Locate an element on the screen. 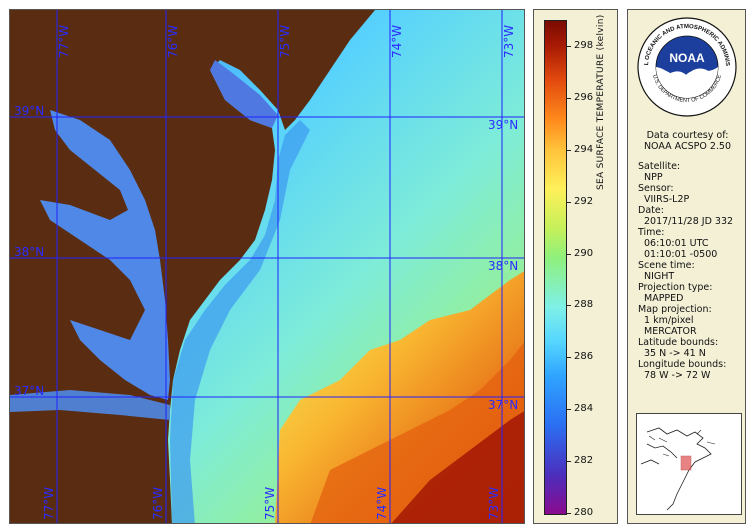 This screenshot has height=532, width=754. gulf-stream-hot is located at coordinates (457, 467).